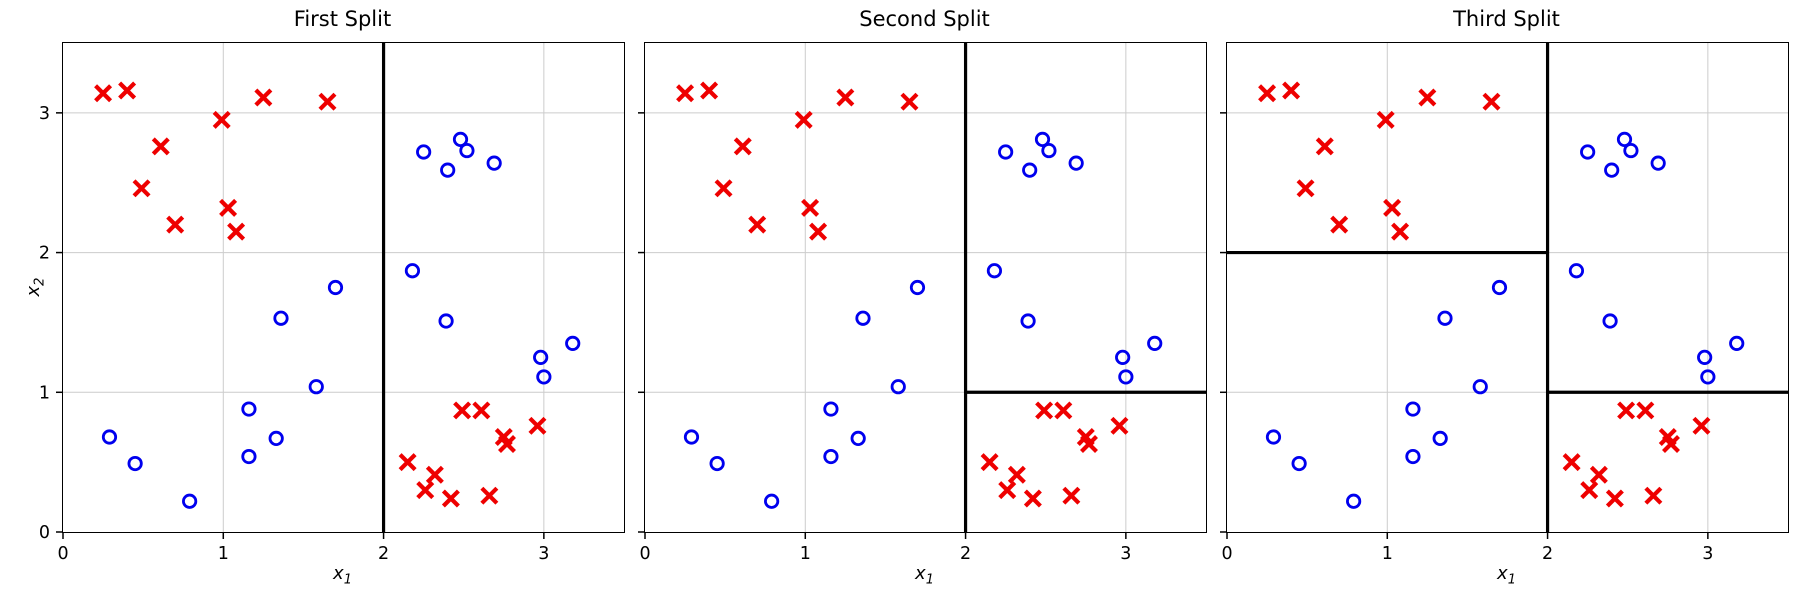 Image resolution: width=1800 pixels, height=600 pixels. What do you see at coordinates (44, 114) in the screenshot?
I see `y-tick-label: 3` at bounding box center [44, 114].